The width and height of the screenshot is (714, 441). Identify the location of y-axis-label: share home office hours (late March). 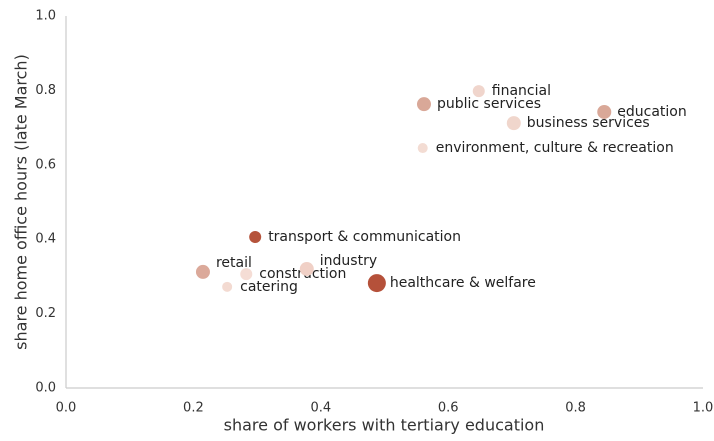
(21, 202).